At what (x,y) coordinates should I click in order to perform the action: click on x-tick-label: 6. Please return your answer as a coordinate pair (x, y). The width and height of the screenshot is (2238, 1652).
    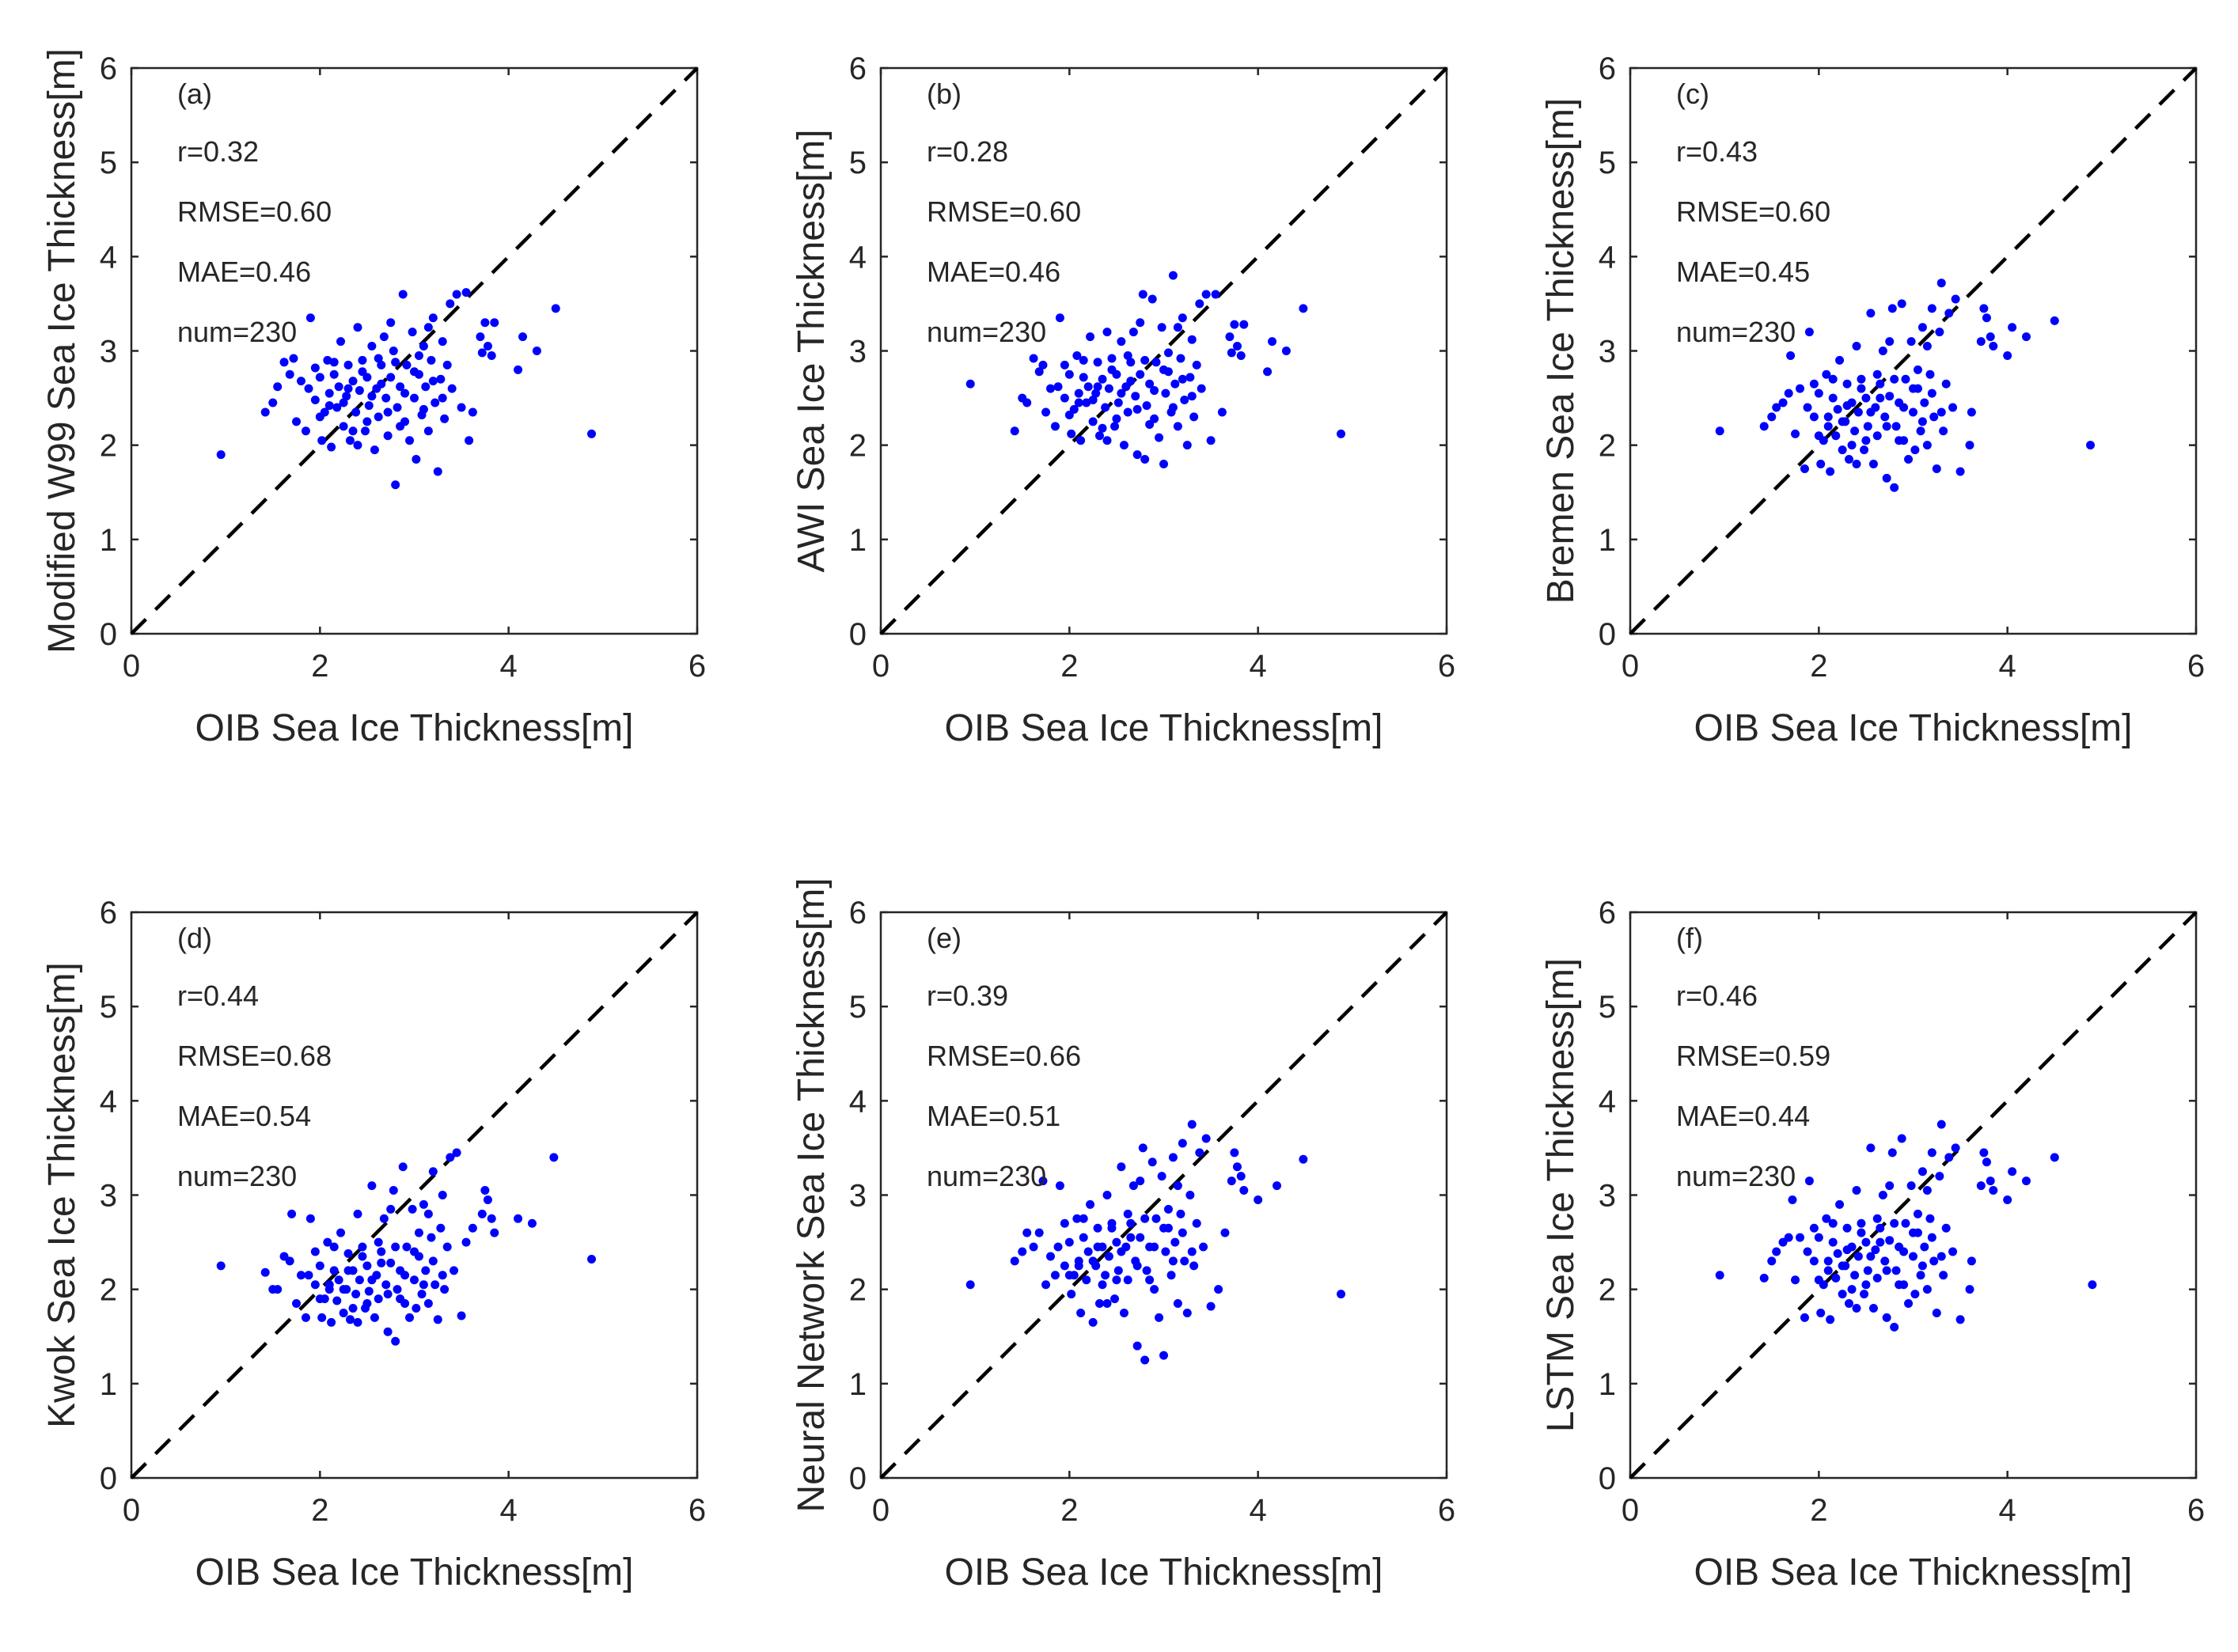
    Looking at the image, I should click on (697, 1510).